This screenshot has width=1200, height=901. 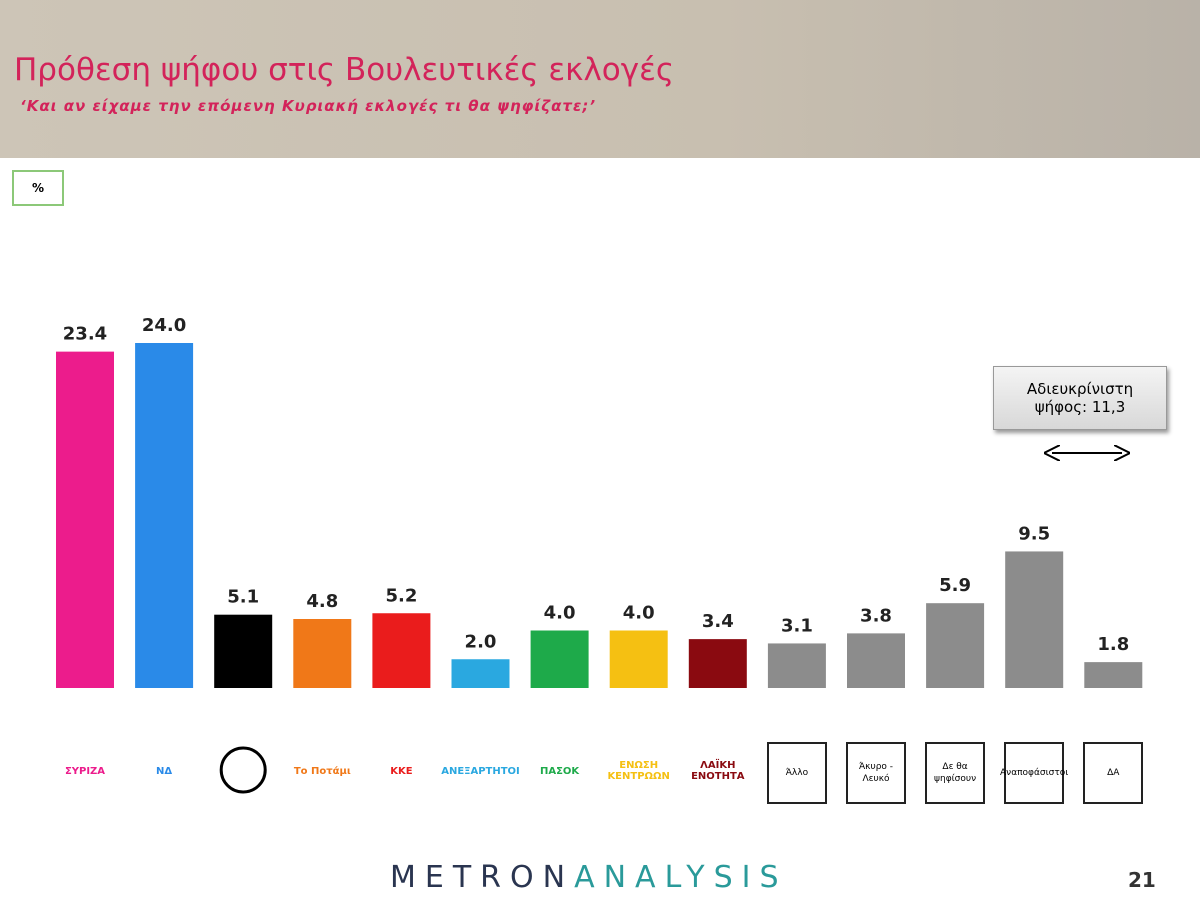 What do you see at coordinates (796, 773) in the screenshot?
I see `category-label: Άλλο` at bounding box center [796, 773].